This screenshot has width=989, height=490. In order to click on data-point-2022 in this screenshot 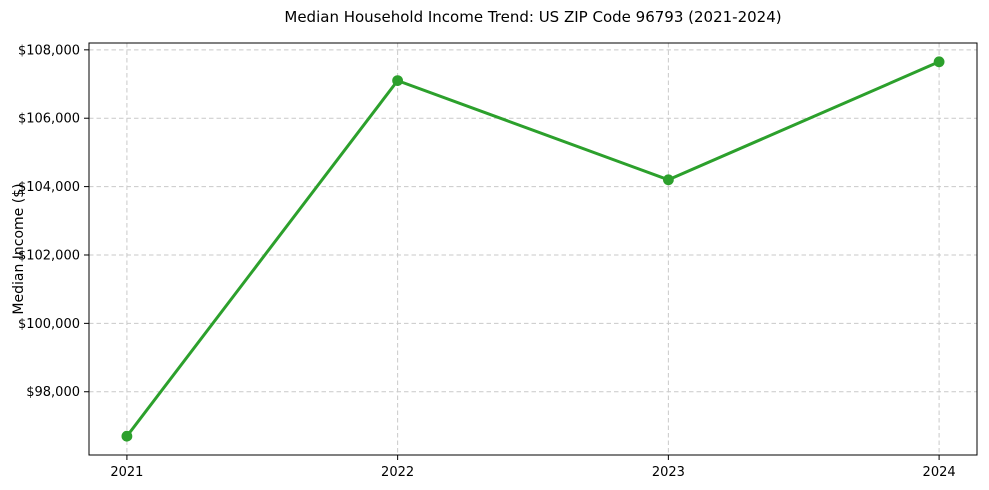, I will do `click(397, 80)`.